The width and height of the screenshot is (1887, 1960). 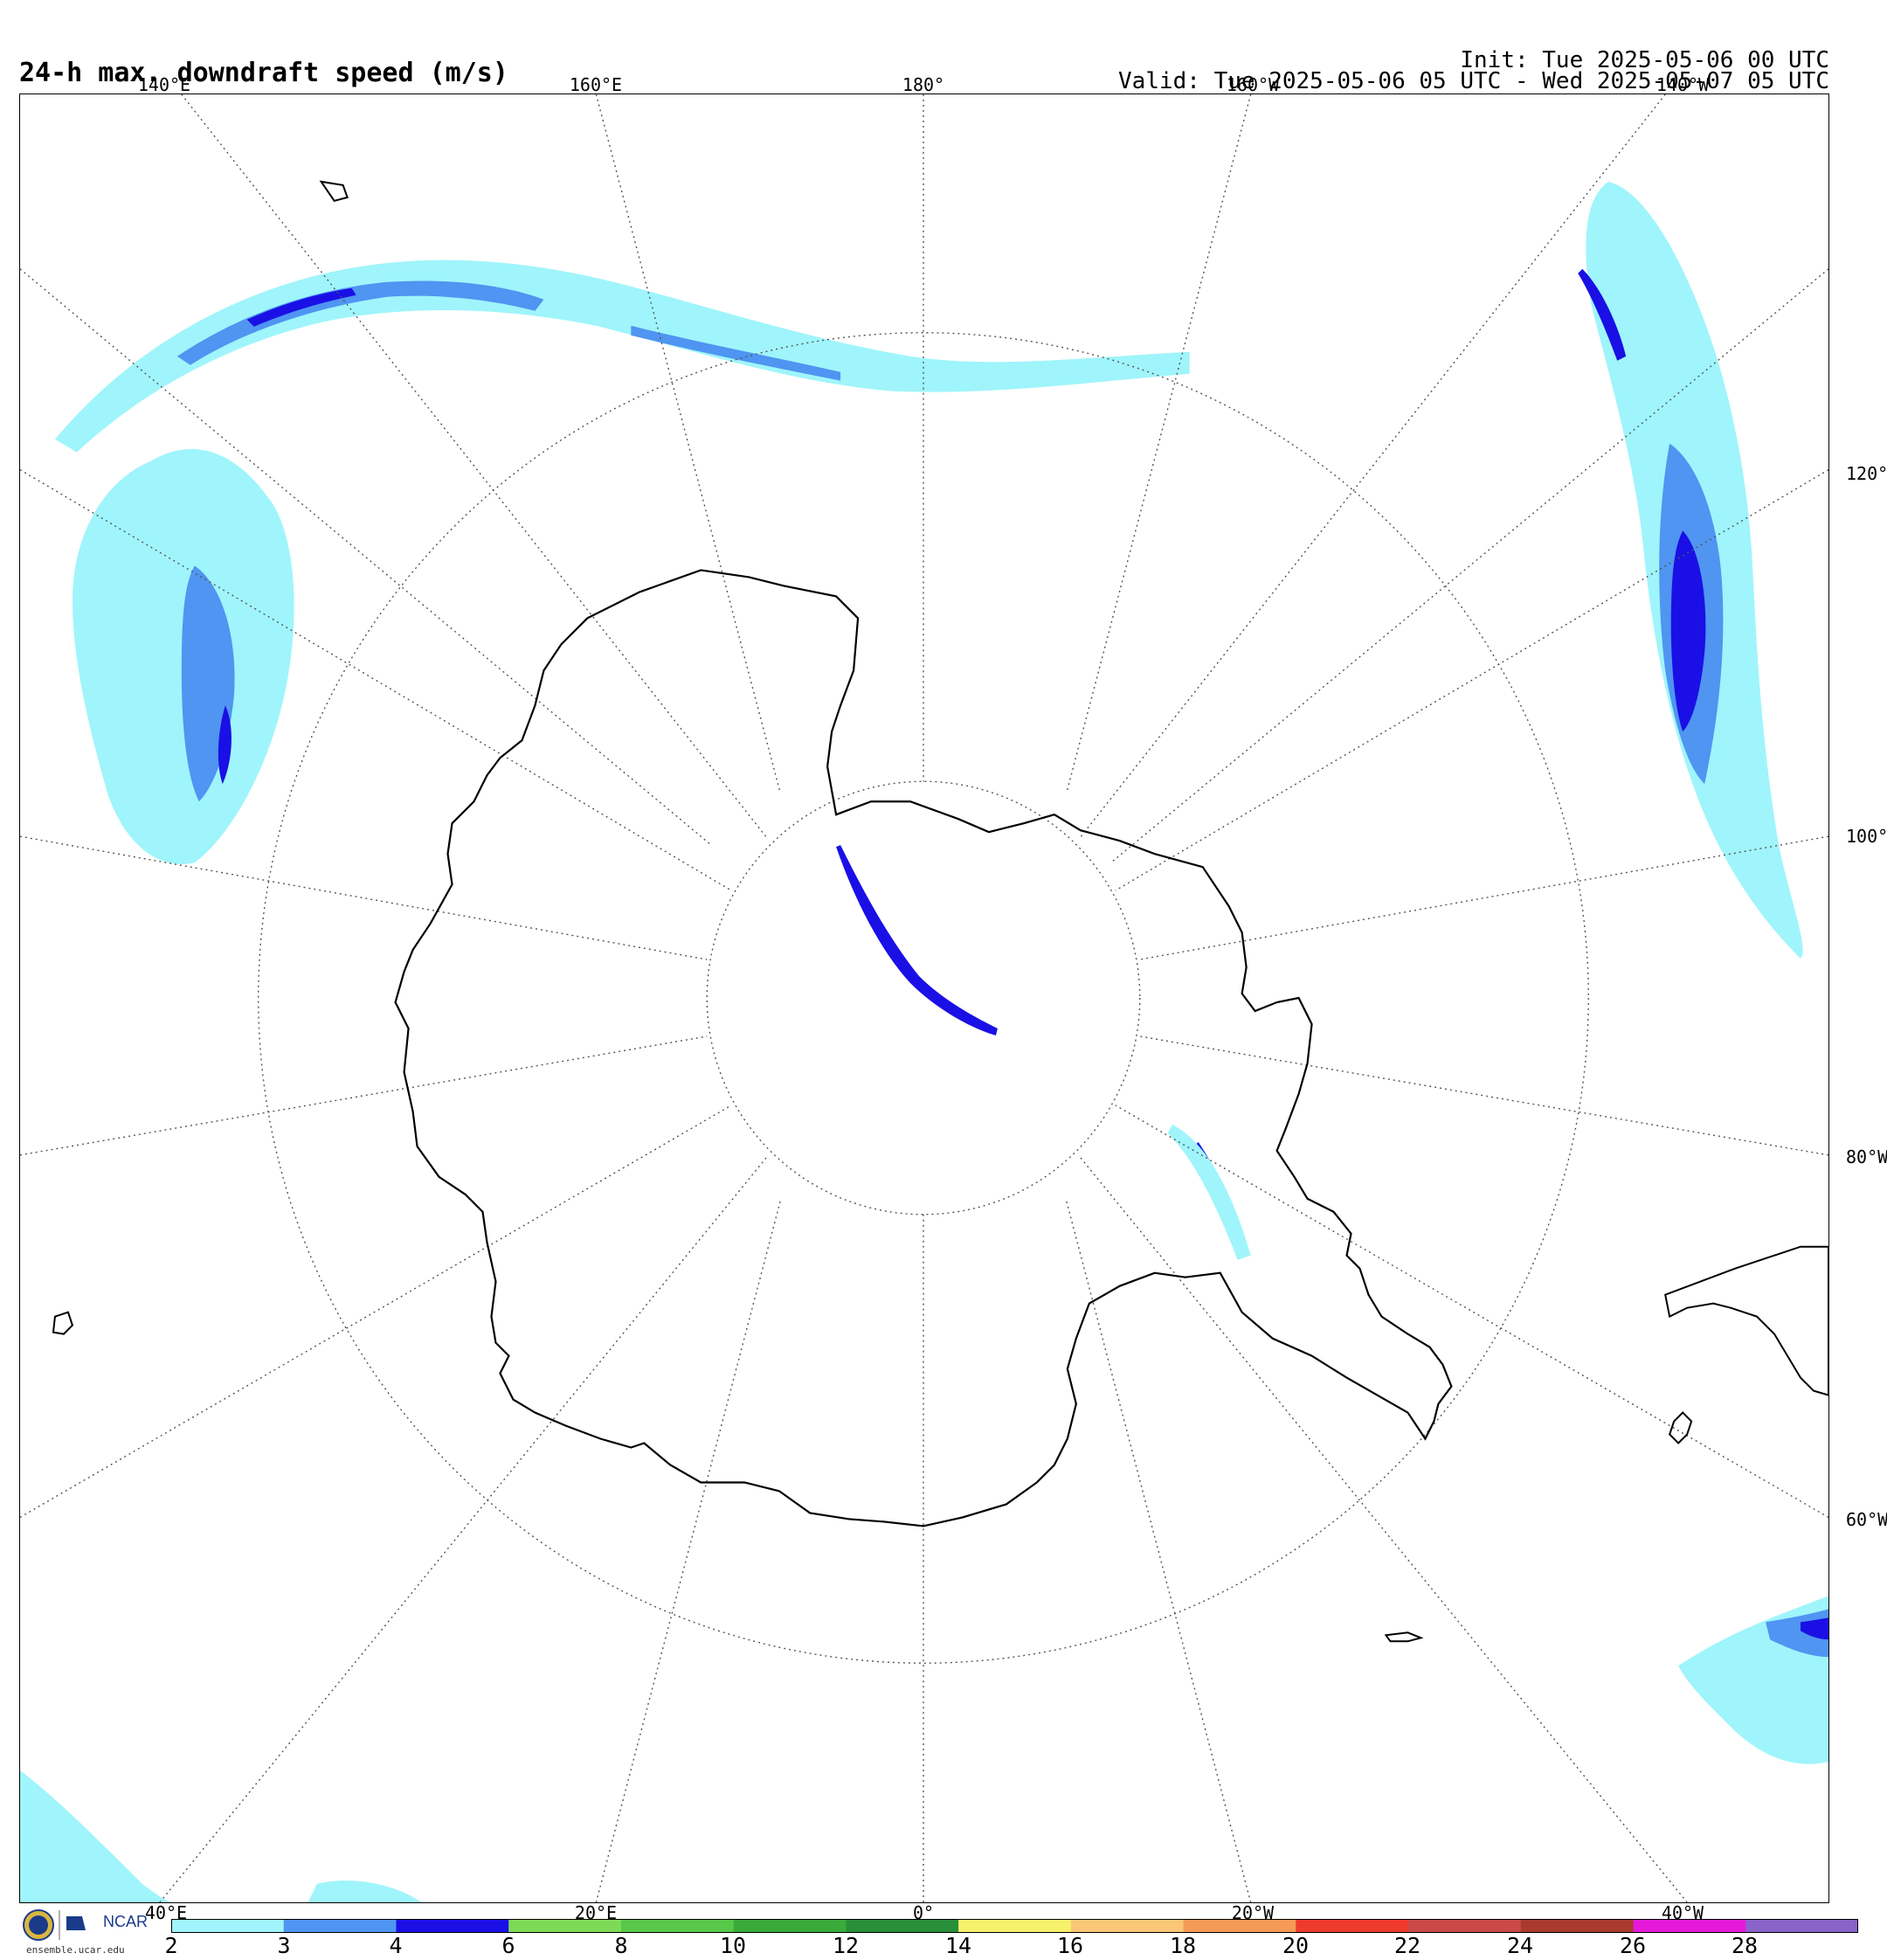 What do you see at coordinates (63, 1323) in the screenshot?
I see `kerguelen-islands` at bounding box center [63, 1323].